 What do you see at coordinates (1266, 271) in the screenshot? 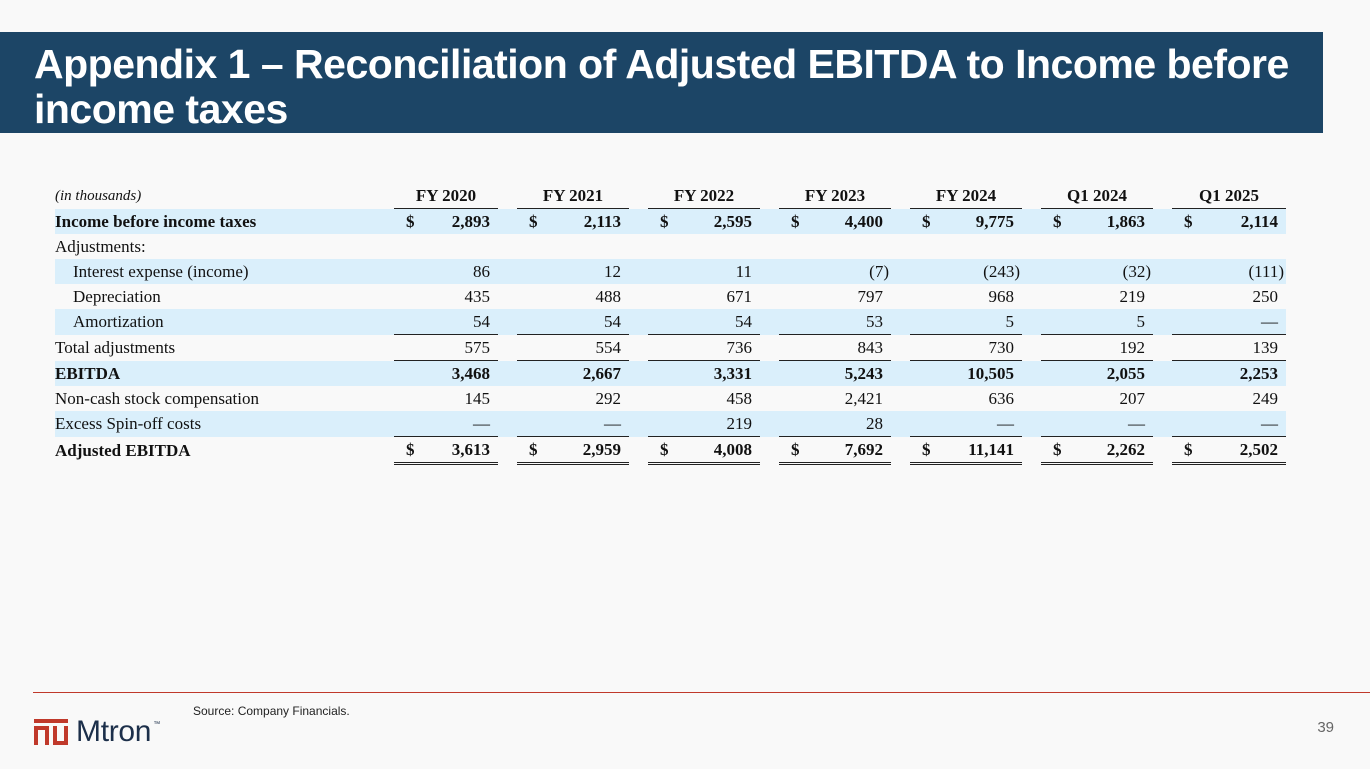
I see `cell-value: (111)` at bounding box center [1266, 271].